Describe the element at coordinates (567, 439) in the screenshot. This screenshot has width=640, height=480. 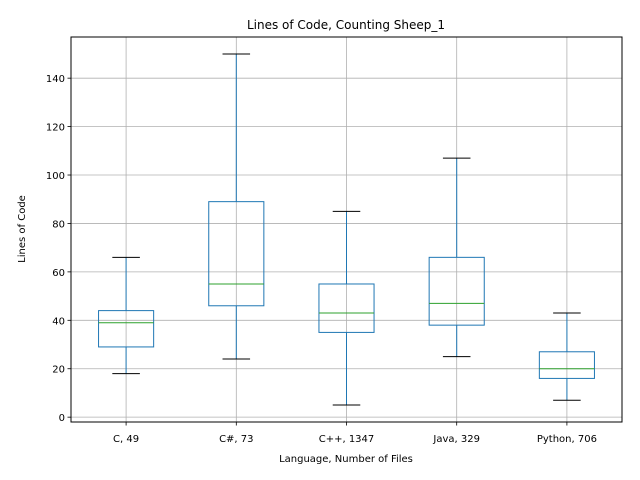
I see `x-tick-label: Python, 706` at that location.